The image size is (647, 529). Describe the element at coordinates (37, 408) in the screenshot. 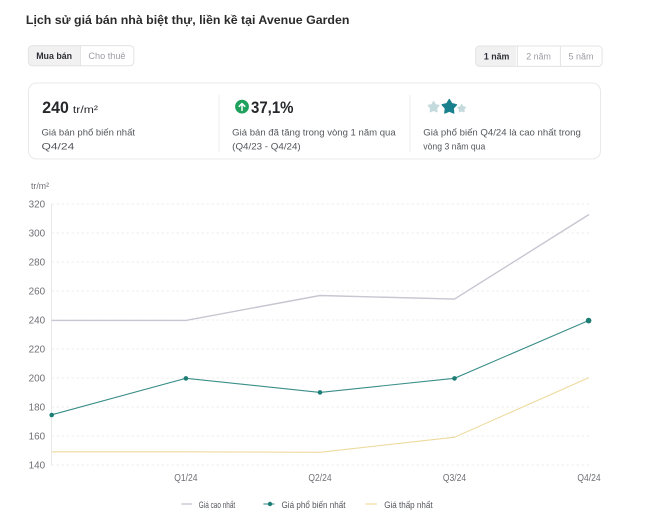

I see `svg-text: 180` at that location.